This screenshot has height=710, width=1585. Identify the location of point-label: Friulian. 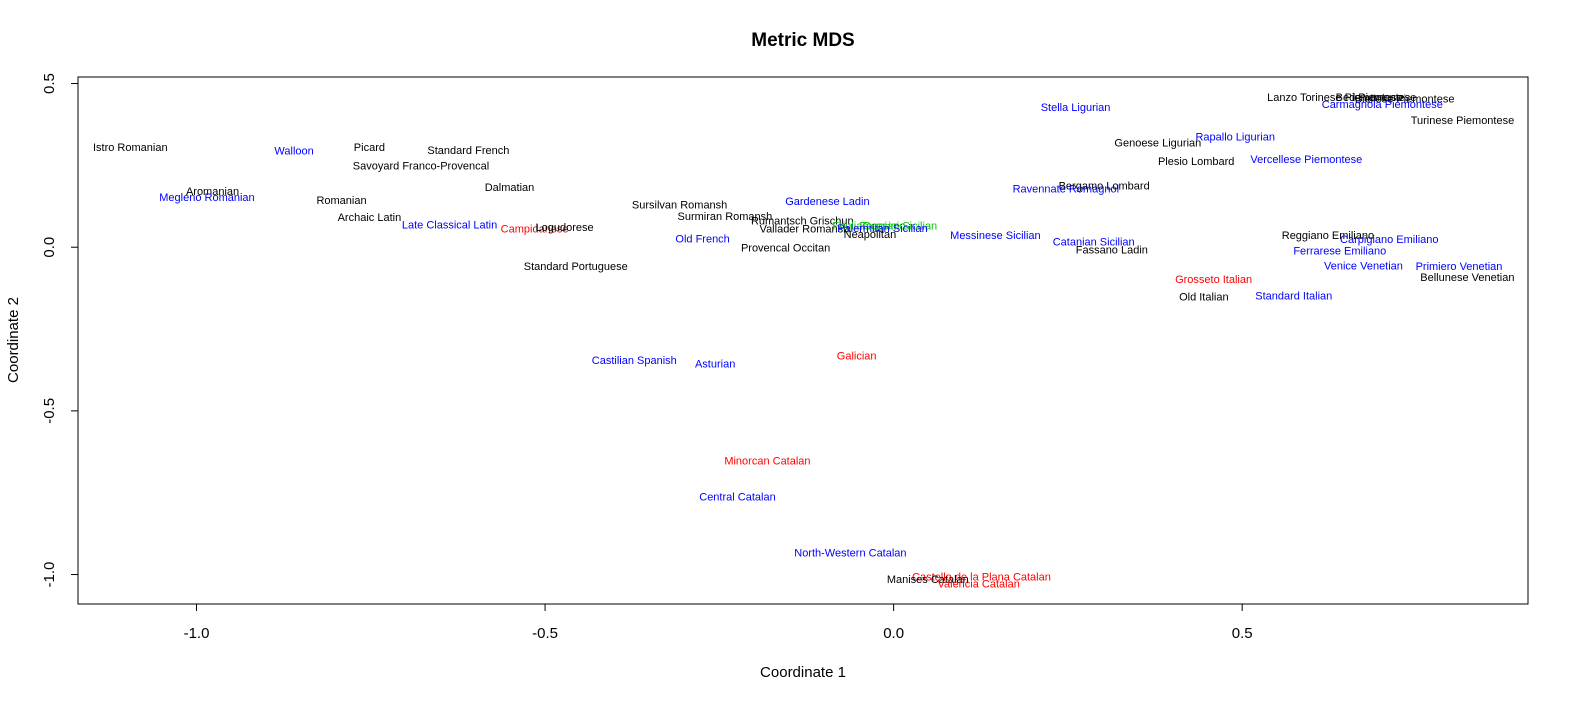
(850, 227).